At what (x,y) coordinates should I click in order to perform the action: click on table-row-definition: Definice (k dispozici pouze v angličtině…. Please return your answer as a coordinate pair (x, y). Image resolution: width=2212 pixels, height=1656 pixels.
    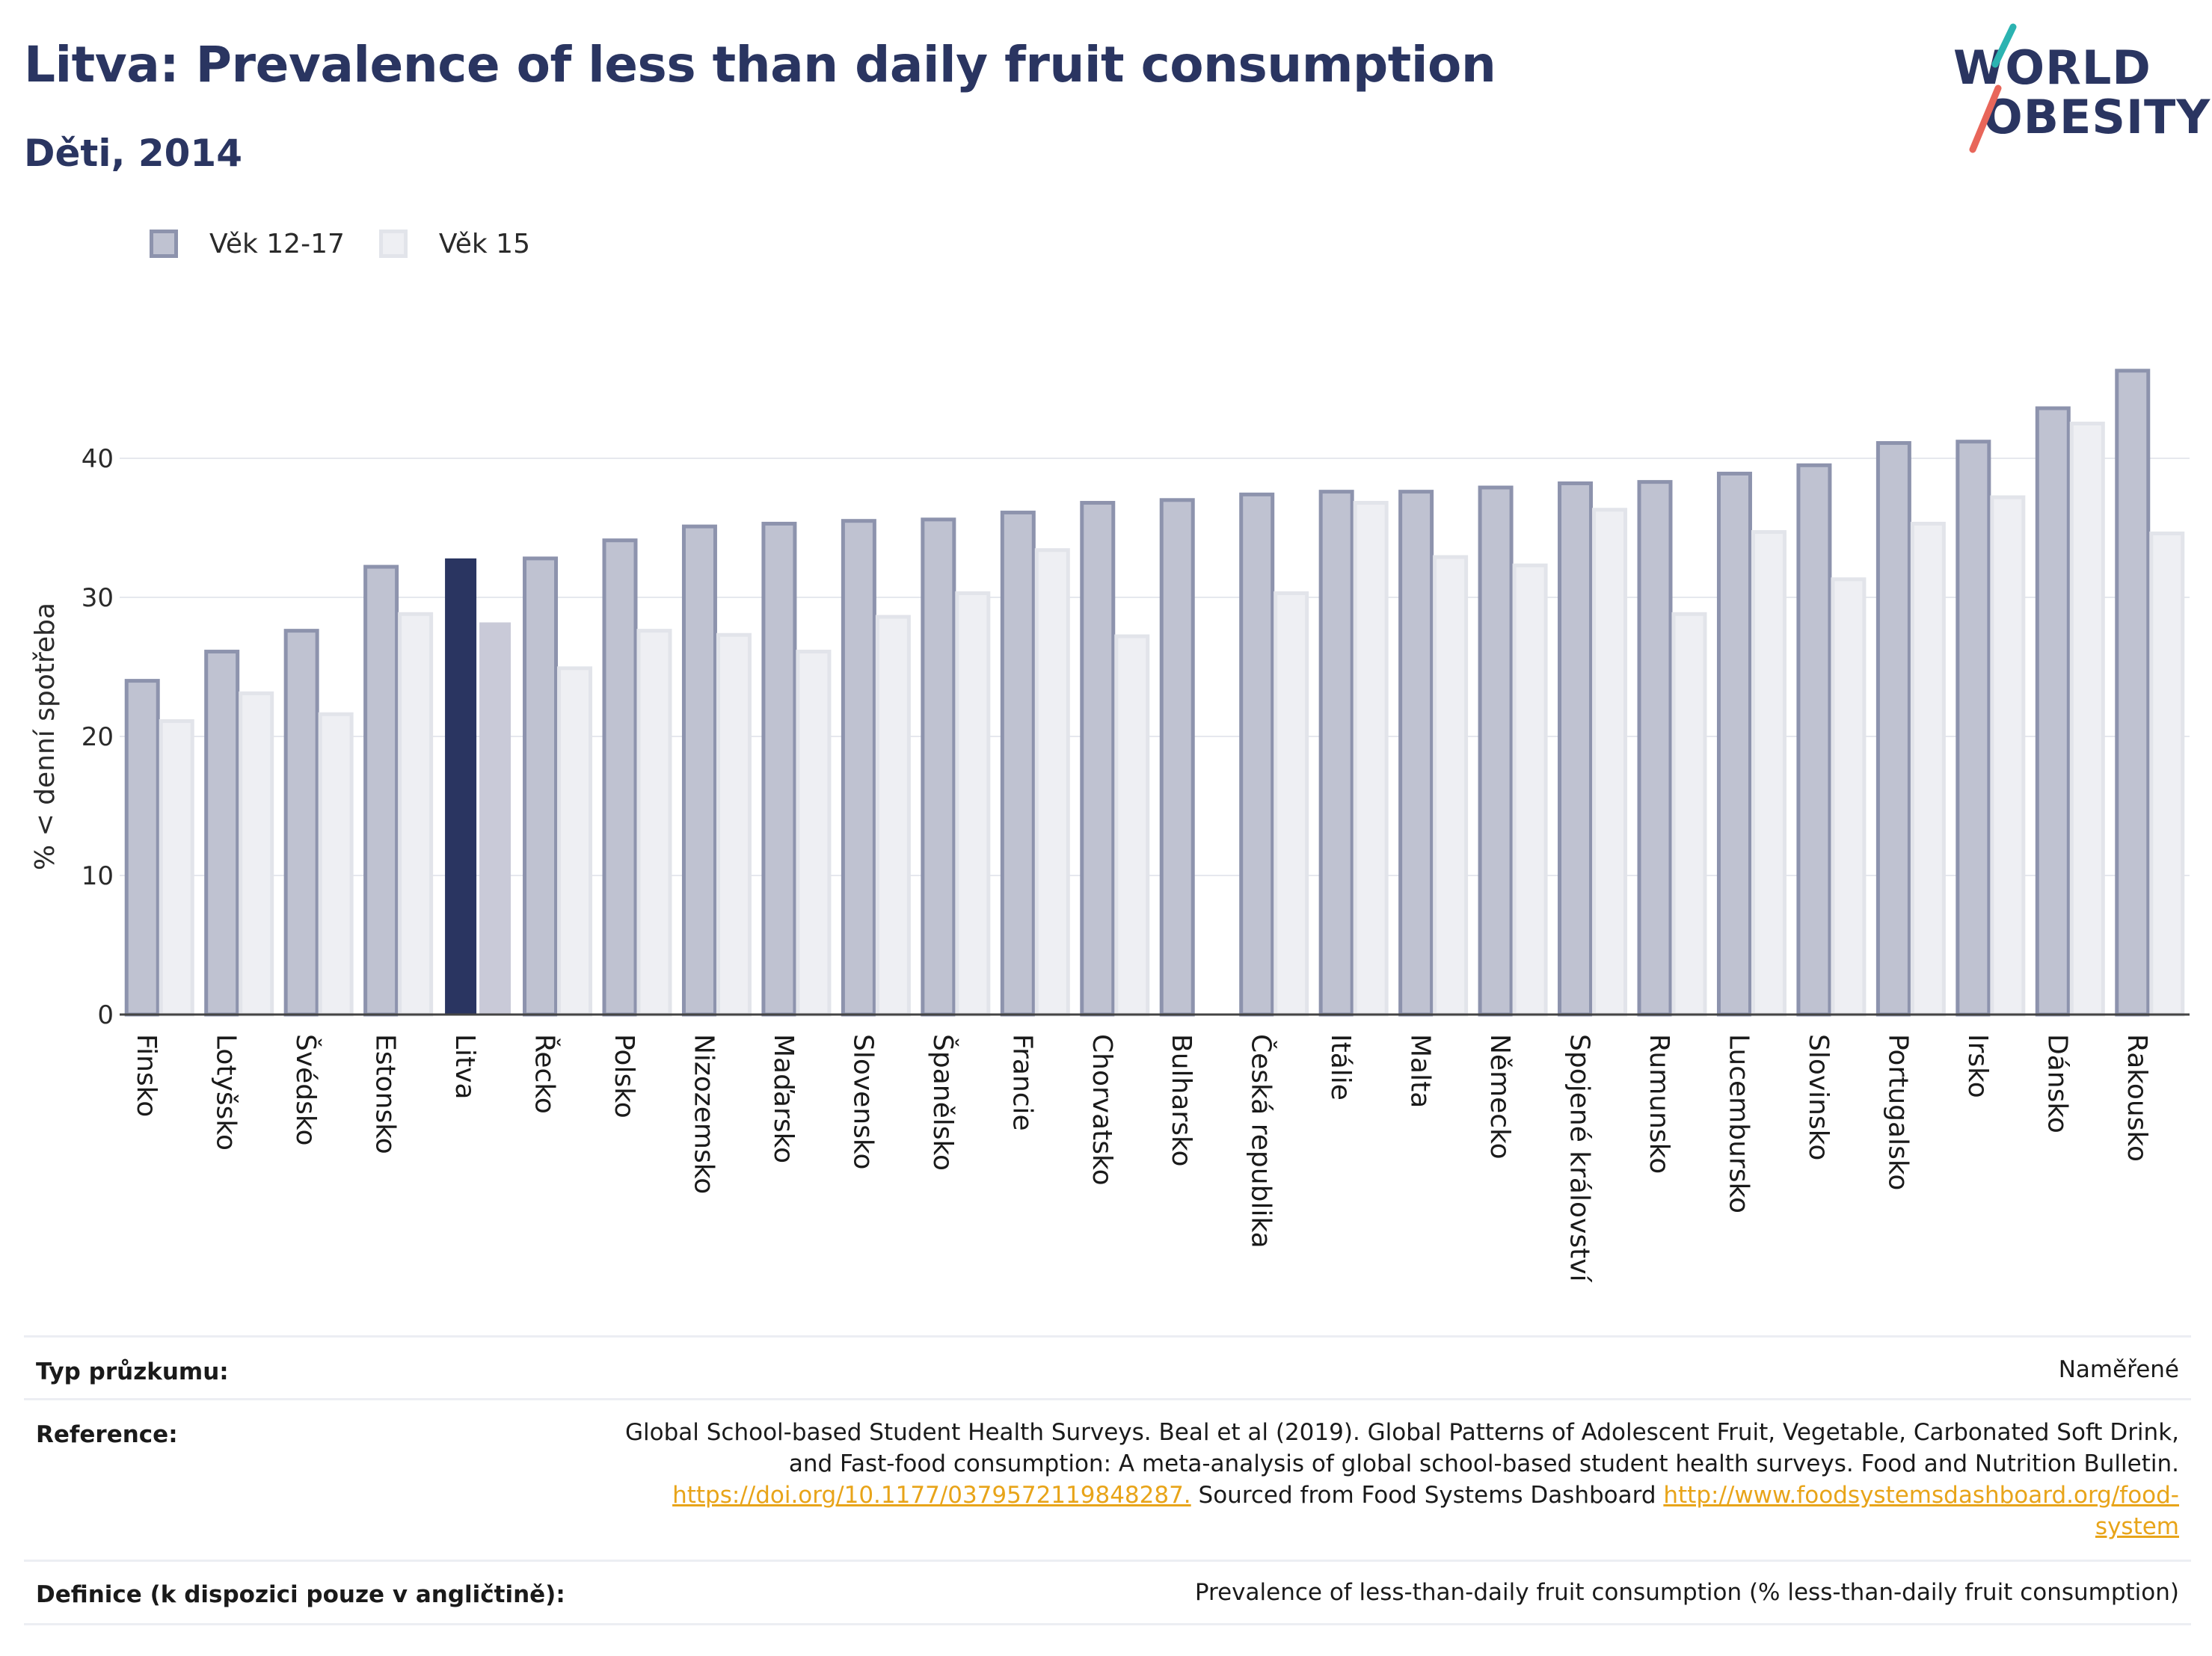
    Looking at the image, I should click on (1107, 1592).